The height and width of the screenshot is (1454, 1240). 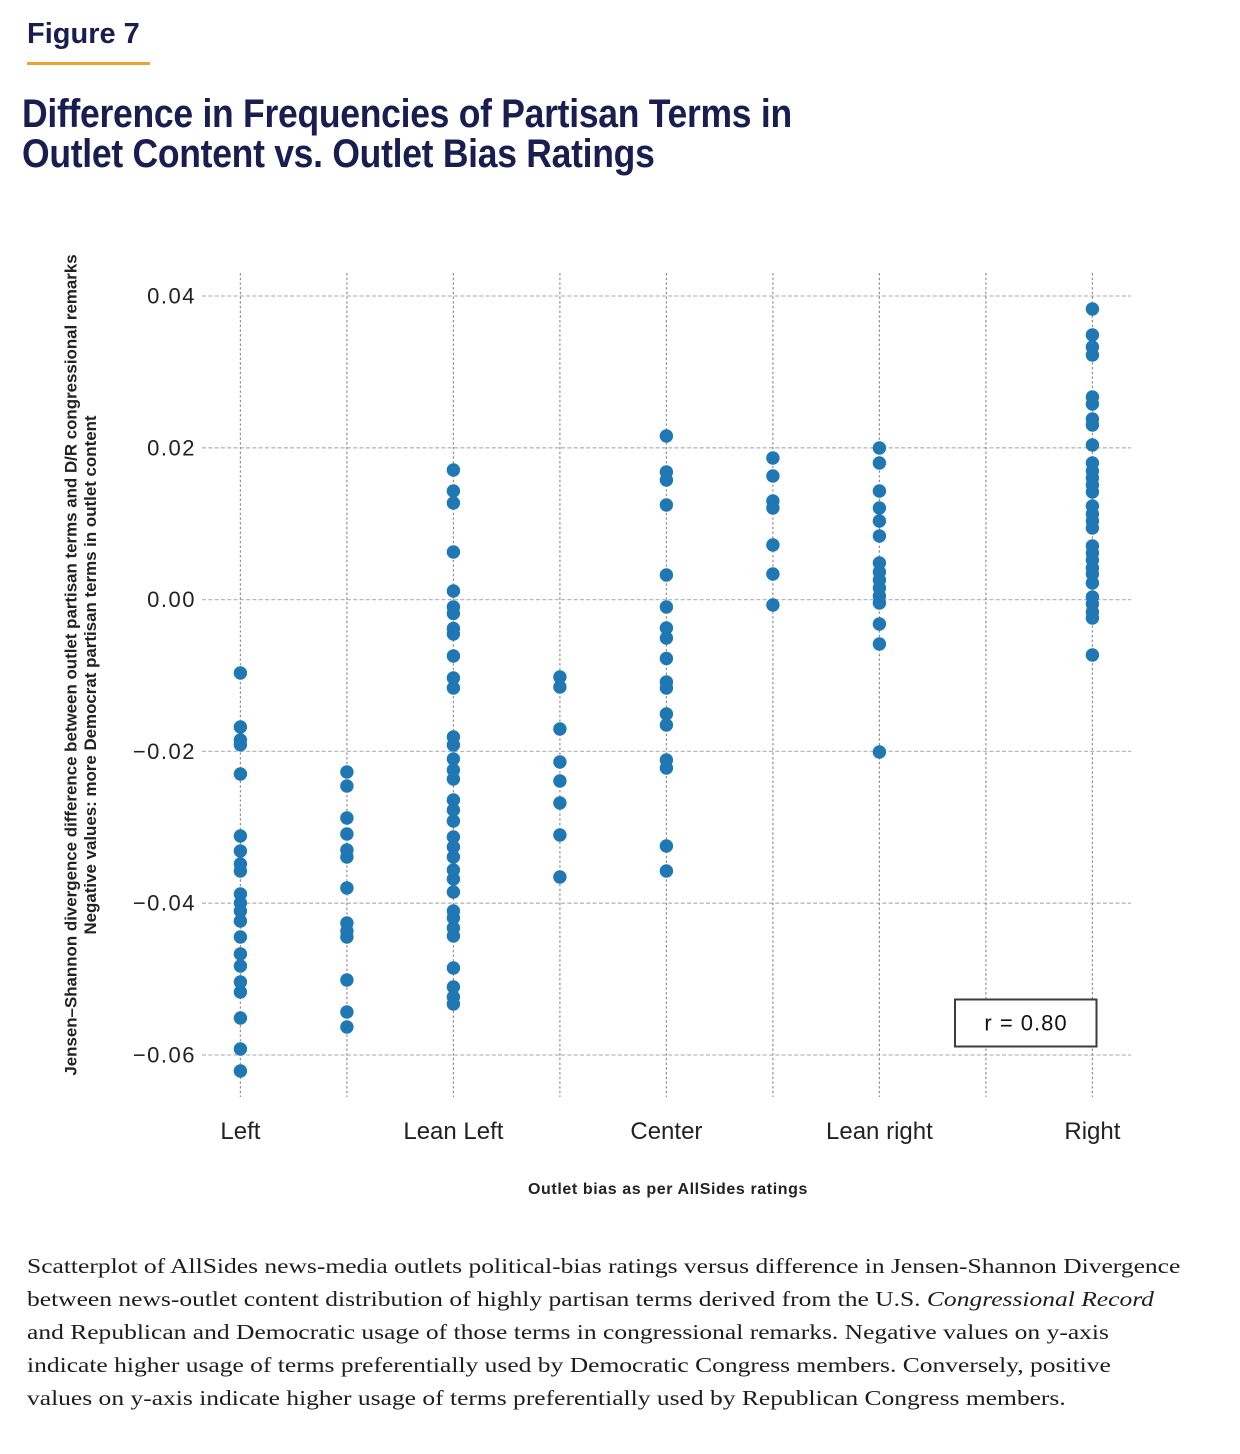 What do you see at coordinates (668, 1189) in the screenshot?
I see `svg-text:Outlet bias as per AllSides ra: Outlet bias as per AllSides ratings` at bounding box center [668, 1189].